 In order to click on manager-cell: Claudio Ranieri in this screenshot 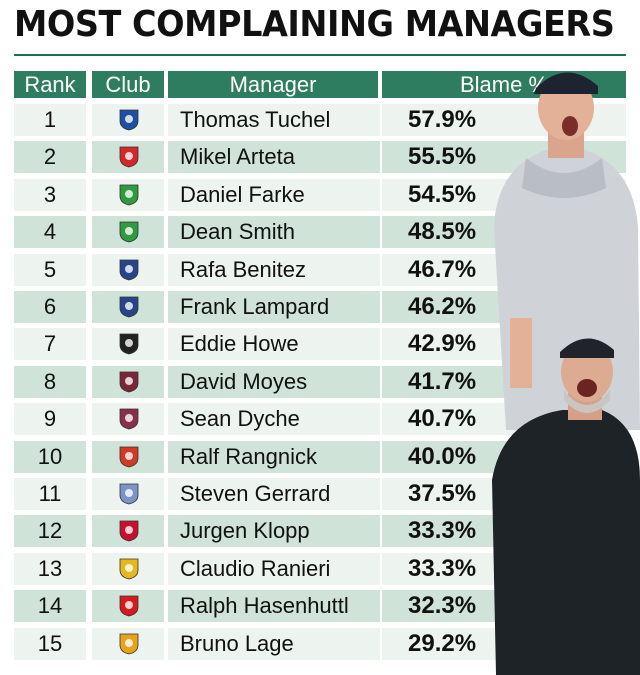, I will do `click(274, 568)`.